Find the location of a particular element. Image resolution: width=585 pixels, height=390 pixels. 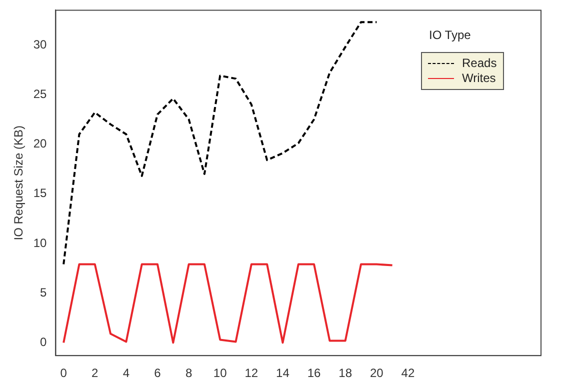

x-tick-label: 12 is located at coordinates (251, 373).